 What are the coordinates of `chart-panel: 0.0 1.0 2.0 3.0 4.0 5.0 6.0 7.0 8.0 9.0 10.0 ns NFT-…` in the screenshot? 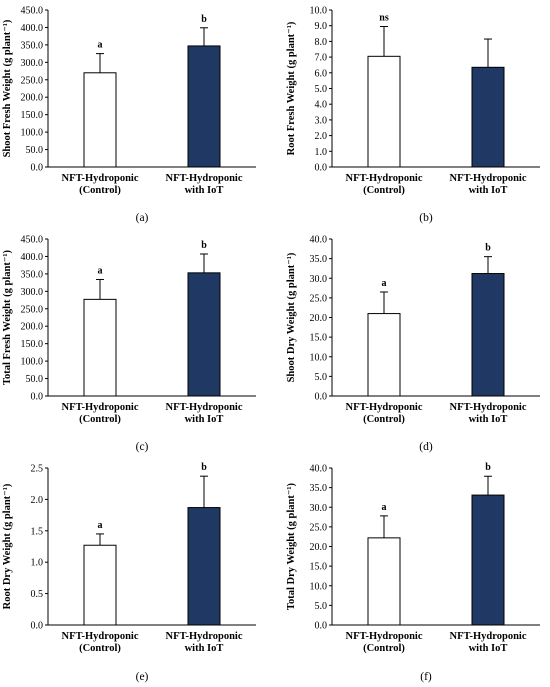 It's located at (413, 115).